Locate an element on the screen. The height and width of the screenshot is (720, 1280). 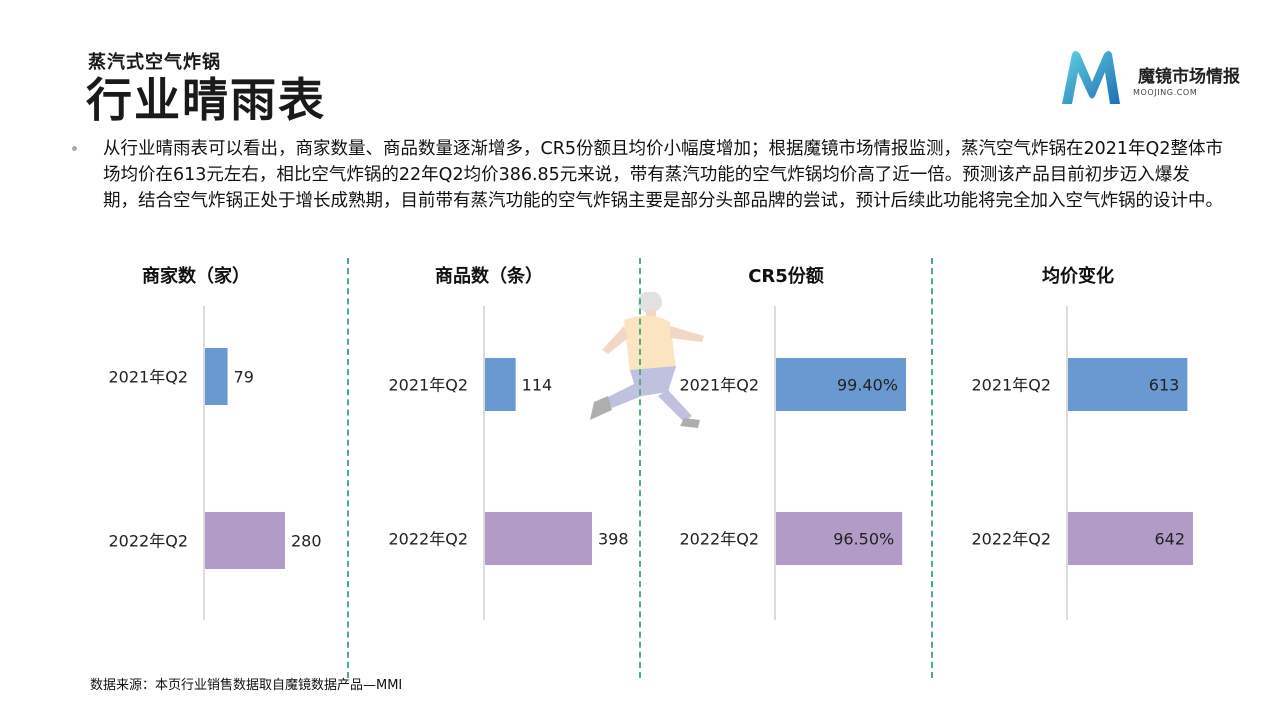
data-label: 99.40% is located at coordinates (867, 385).